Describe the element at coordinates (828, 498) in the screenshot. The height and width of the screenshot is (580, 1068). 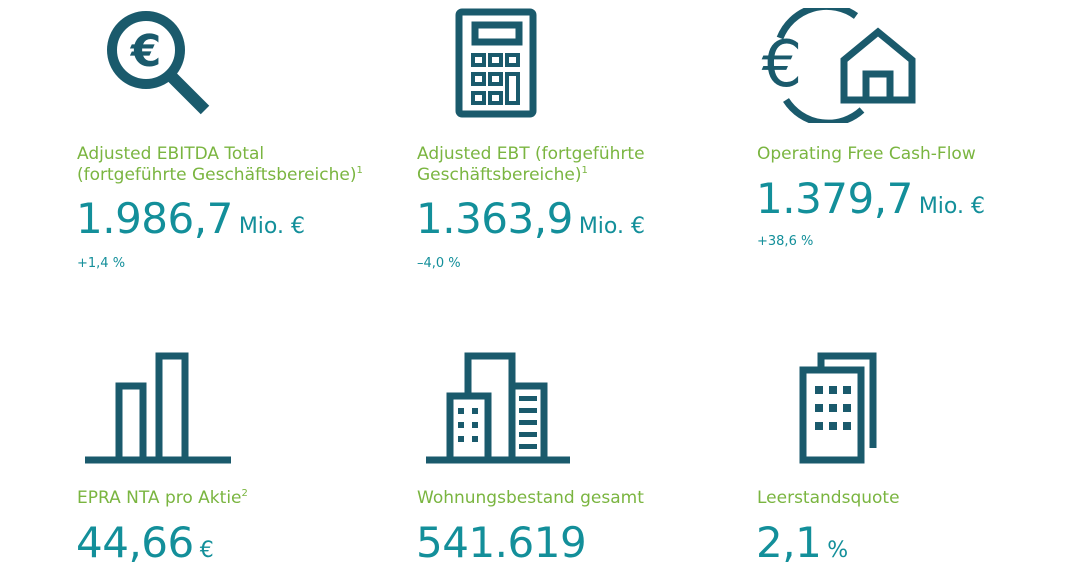
I see `kpi-label: Leerstandsquote` at that location.